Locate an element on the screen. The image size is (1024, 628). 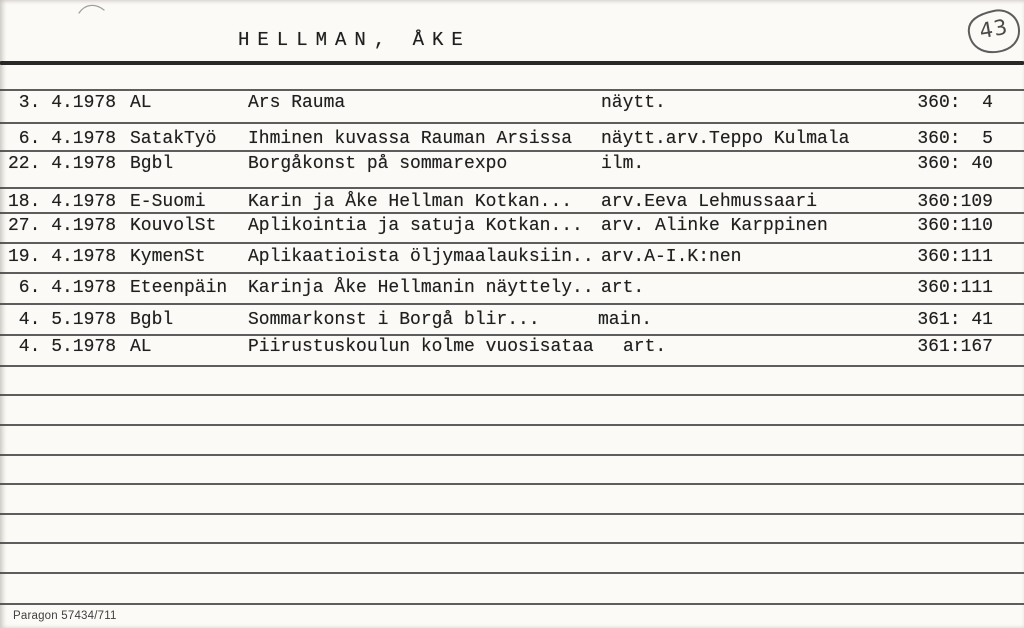
cell-date: 27. 4.1978 is located at coordinates (62, 226).